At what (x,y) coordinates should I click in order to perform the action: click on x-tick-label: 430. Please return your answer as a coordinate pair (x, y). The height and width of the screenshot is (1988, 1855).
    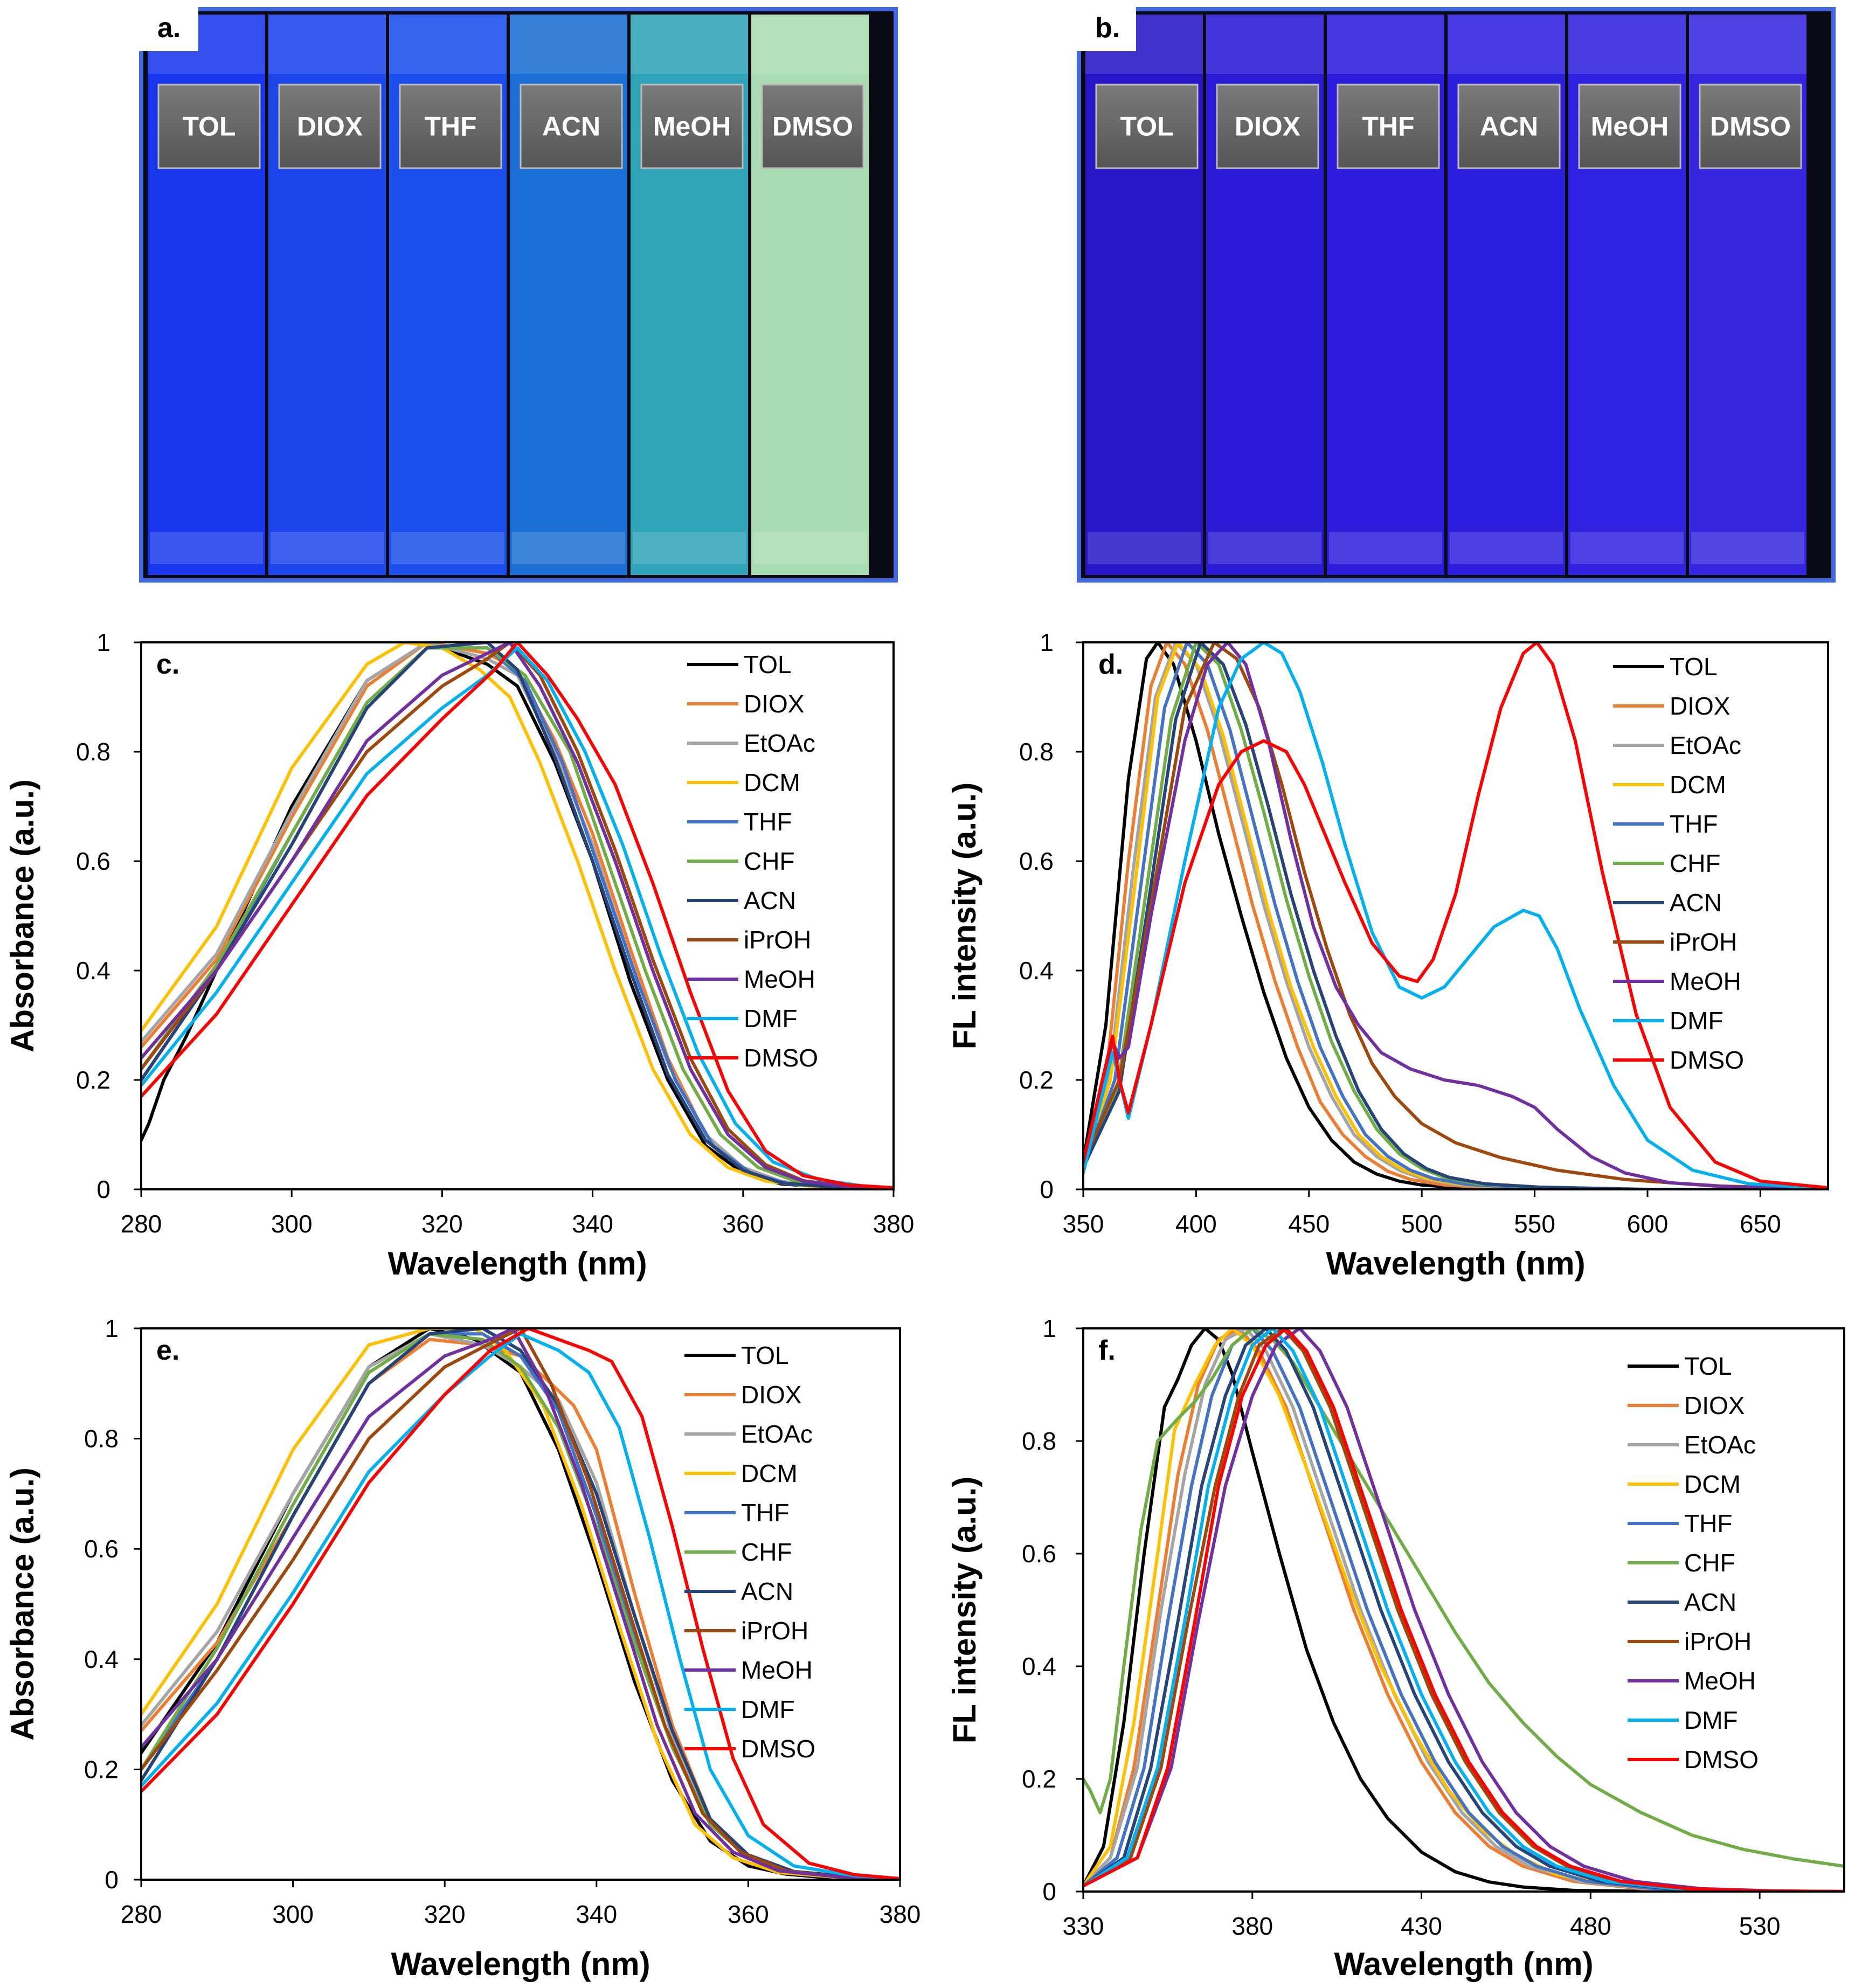
    Looking at the image, I should click on (1421, 1926).